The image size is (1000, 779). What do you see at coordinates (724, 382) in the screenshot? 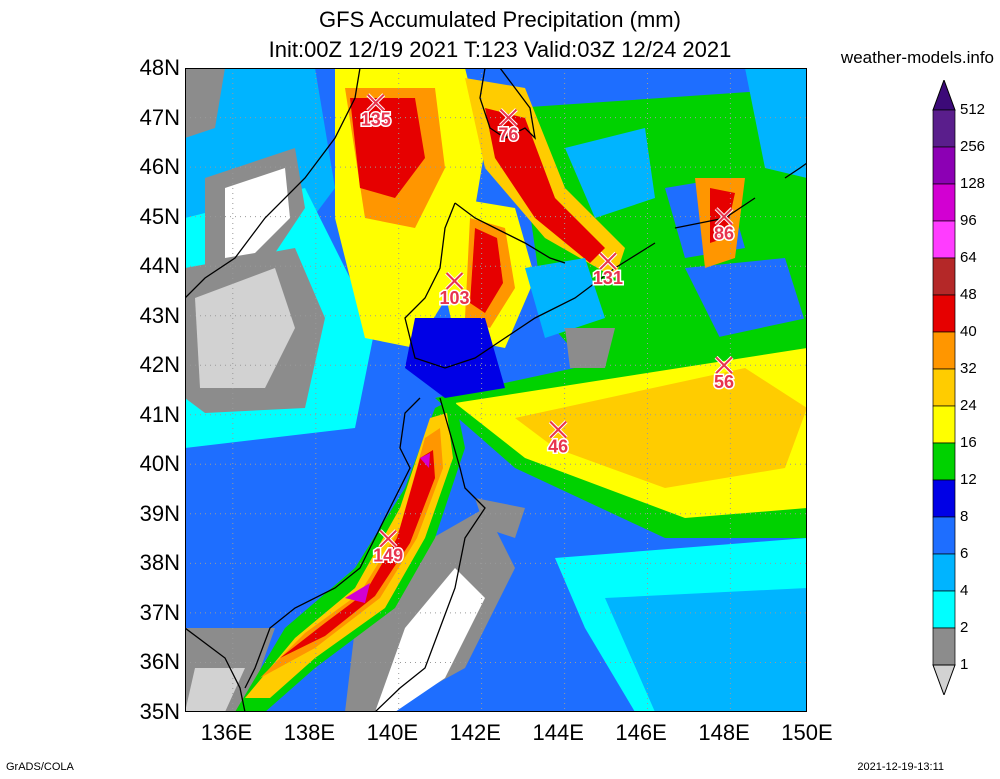
I see `precip-max-value: 56` at bounding box center [724, 382].